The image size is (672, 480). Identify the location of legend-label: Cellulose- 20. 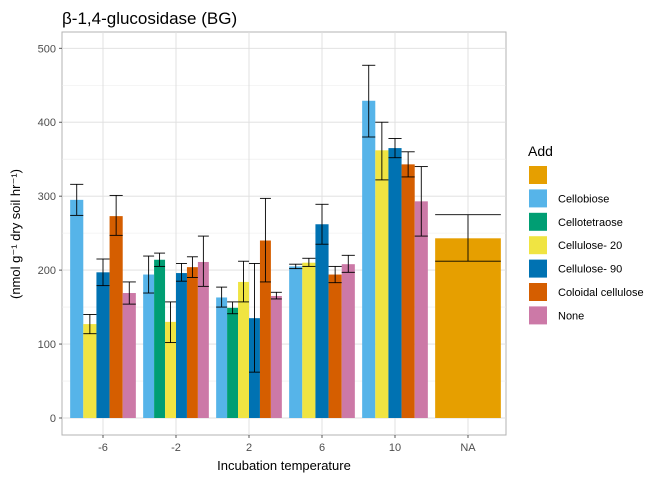
(590, 246).